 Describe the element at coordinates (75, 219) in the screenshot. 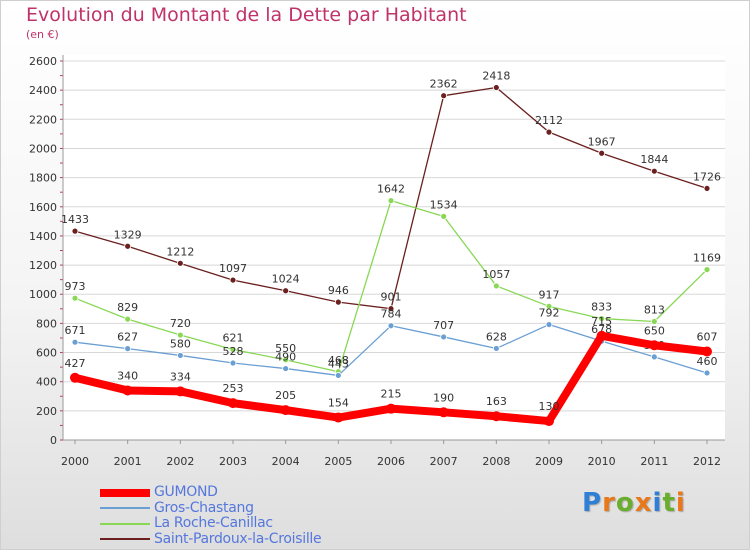

I see `data-label: 1433` at that location.